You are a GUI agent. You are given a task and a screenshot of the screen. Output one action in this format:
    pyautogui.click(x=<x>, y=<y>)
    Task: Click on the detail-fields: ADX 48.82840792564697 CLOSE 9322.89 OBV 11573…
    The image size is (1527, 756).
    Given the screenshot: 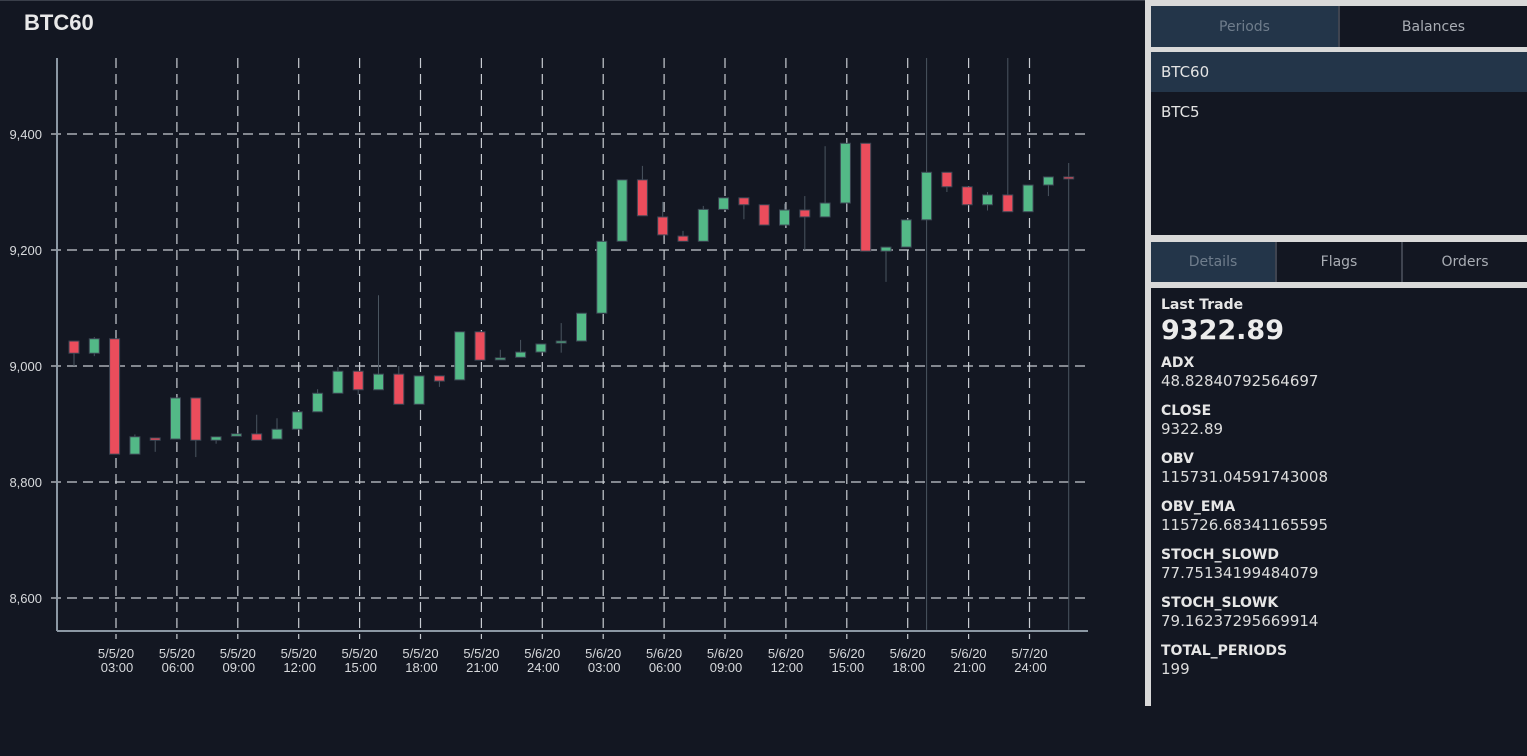 What is the action you would take?
    pyautogui.click(x=1339, y=516)
    